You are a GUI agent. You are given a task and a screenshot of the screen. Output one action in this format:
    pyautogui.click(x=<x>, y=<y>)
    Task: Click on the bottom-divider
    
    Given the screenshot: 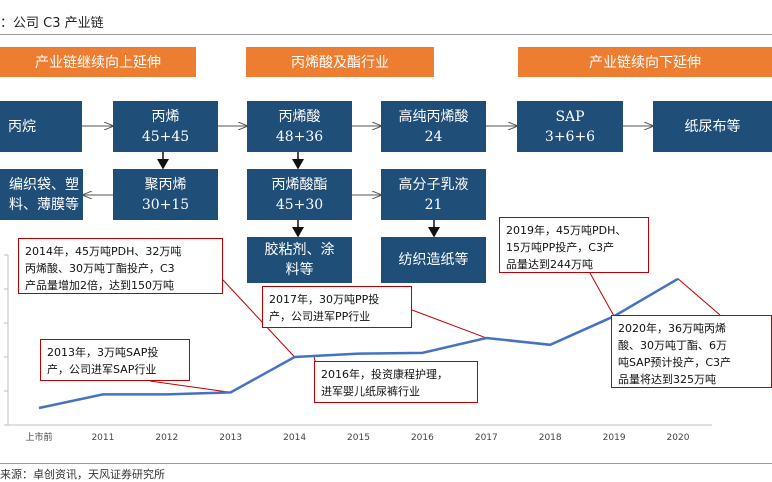 What is the action you would take?
    pyautogui.click(x=386, y=463)
    